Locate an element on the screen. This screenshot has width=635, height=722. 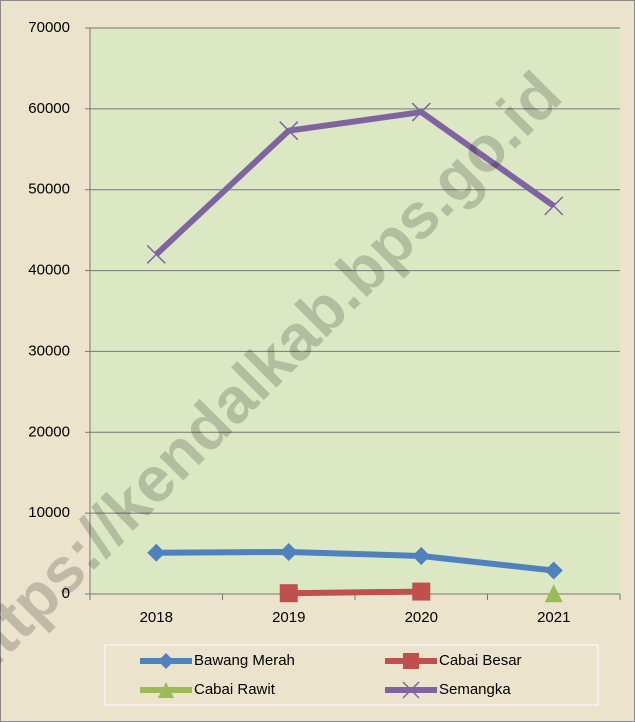
legend-label: Cabai Besar is located at coordinates (480, 660).